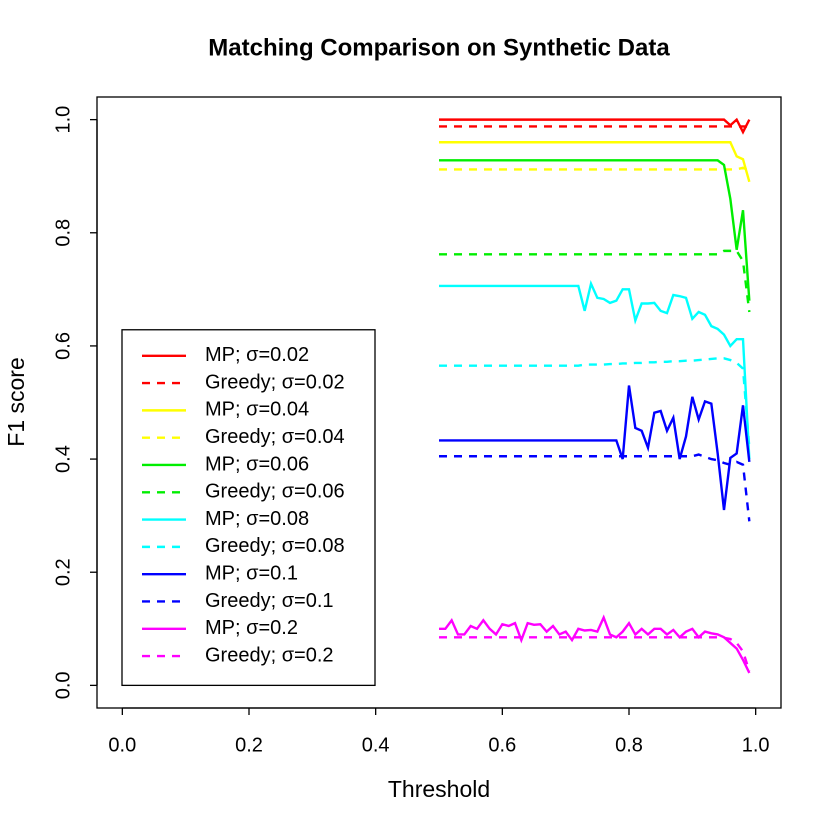 Image resolution: width=830 pixels, height=830 pixels. Describe the element at coordinates (63, 233) in the screenshot. I see `y-tick-label: 0.8` at that location.